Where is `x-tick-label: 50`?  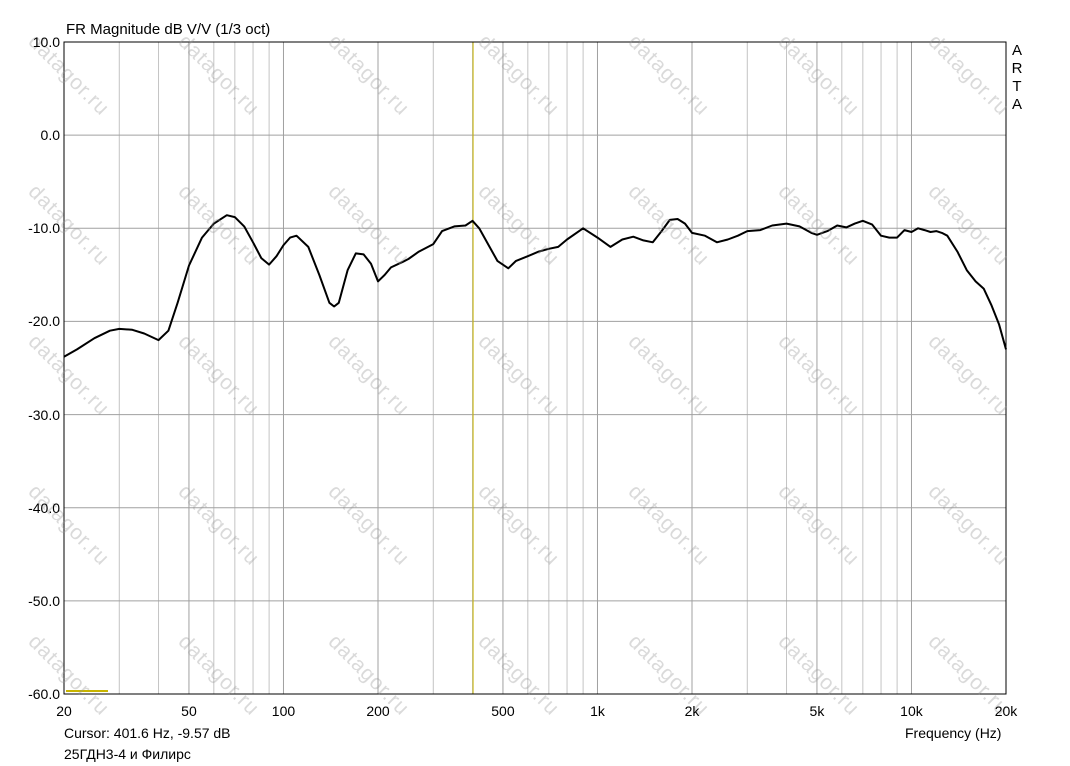
x-tick-label: 50 is located at coordinates (189, 711).